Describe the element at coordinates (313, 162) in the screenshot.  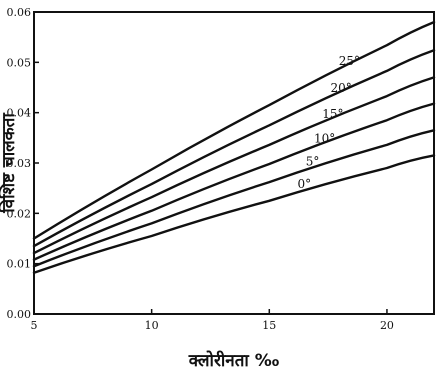
I see `curve-label-1: 5°` at that location.